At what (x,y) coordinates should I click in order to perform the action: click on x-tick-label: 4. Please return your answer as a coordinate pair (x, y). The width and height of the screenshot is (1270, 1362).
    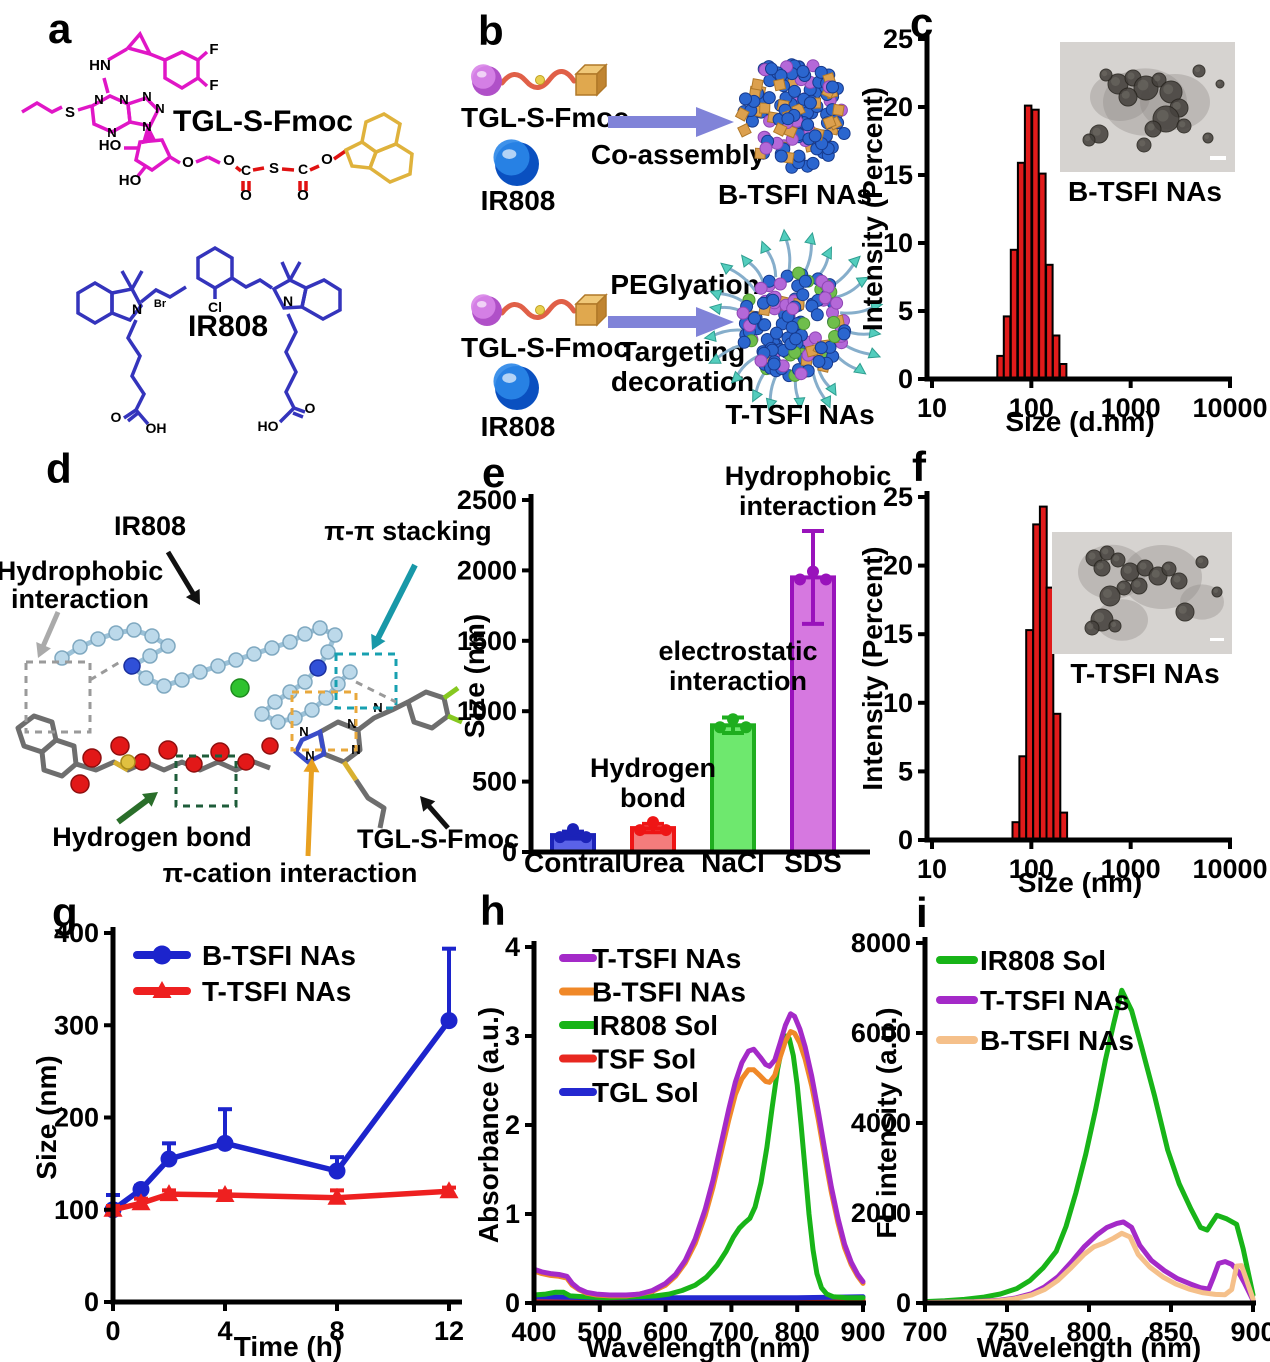
    Looking at the image, I should click on (224, 1331).